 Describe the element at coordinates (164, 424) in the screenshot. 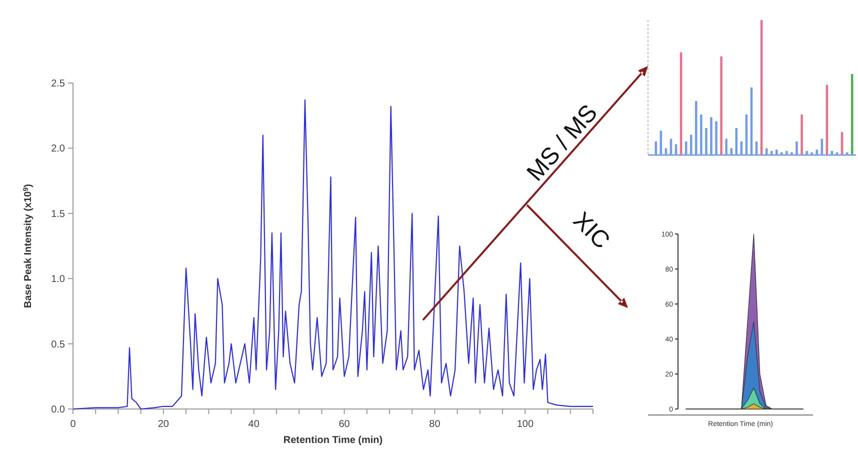

I see `x-tick-label: 20` at that location.